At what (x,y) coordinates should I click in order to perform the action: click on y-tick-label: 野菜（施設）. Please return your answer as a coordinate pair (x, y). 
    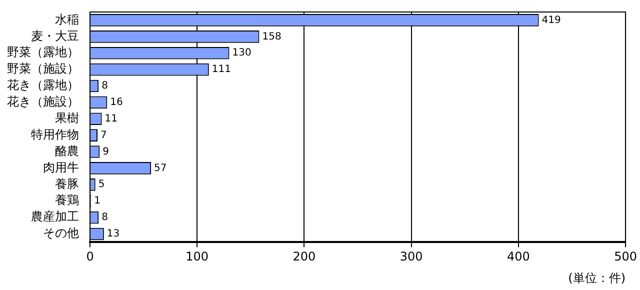
    Looking at the image, I should click on (43, 69).